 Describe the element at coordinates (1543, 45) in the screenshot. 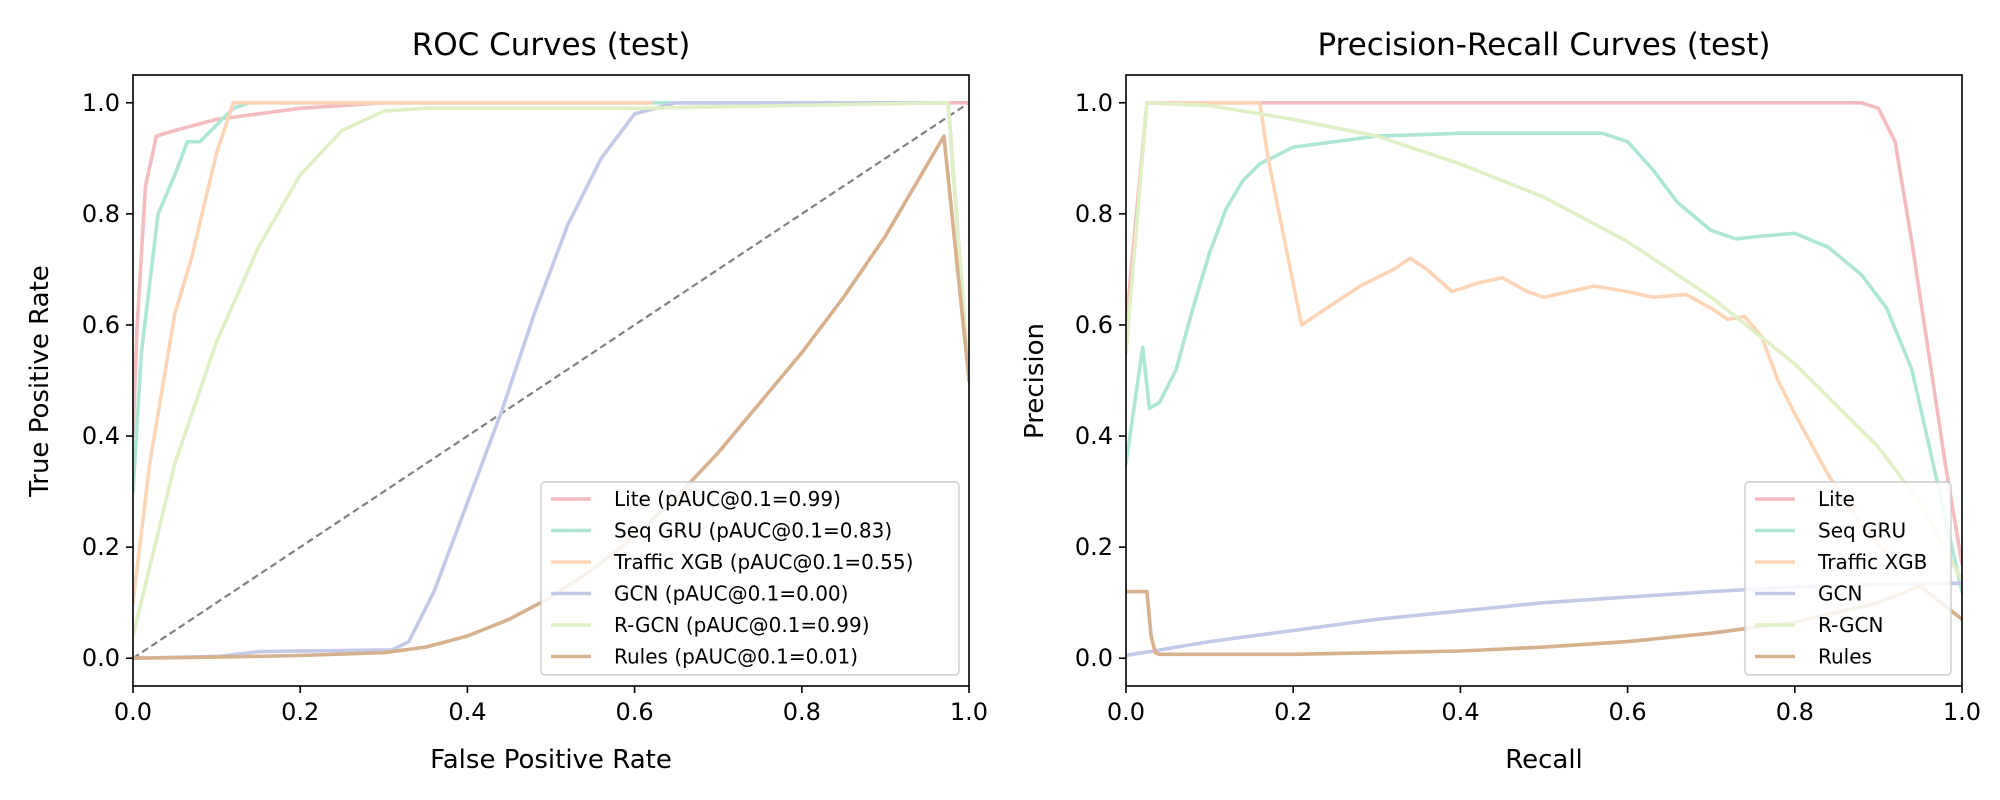

I see `pr-title: Precision-Recall Curves (test)` at that location.